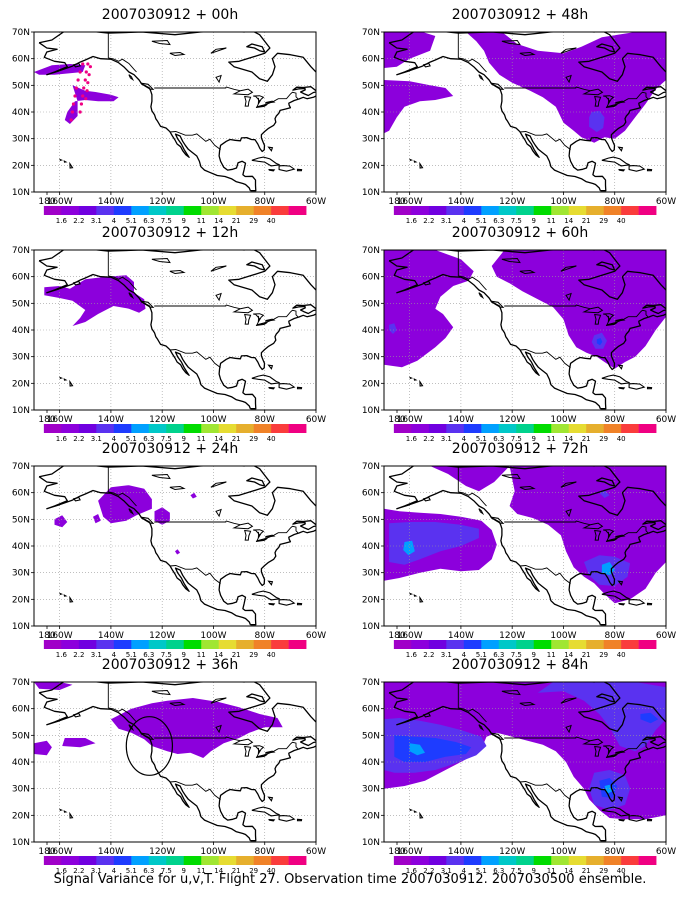 This screenshot has width=700, height=900. I want to click on lat-label: 70N, so click(21, 33).